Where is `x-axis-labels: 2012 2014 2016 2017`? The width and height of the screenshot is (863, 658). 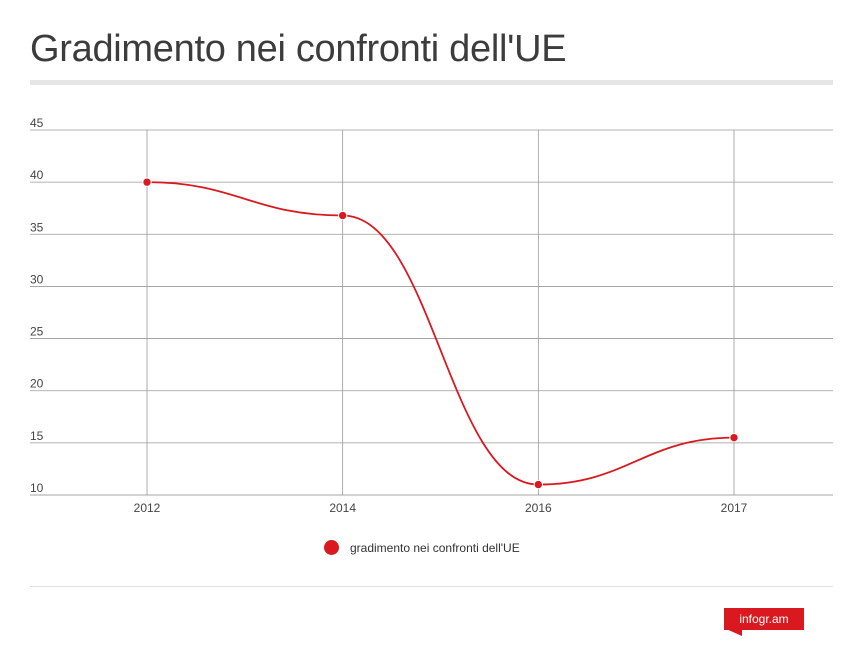 x-axis-labels: 2012 2014 2016 2017 is located at coordinates (441, 508).